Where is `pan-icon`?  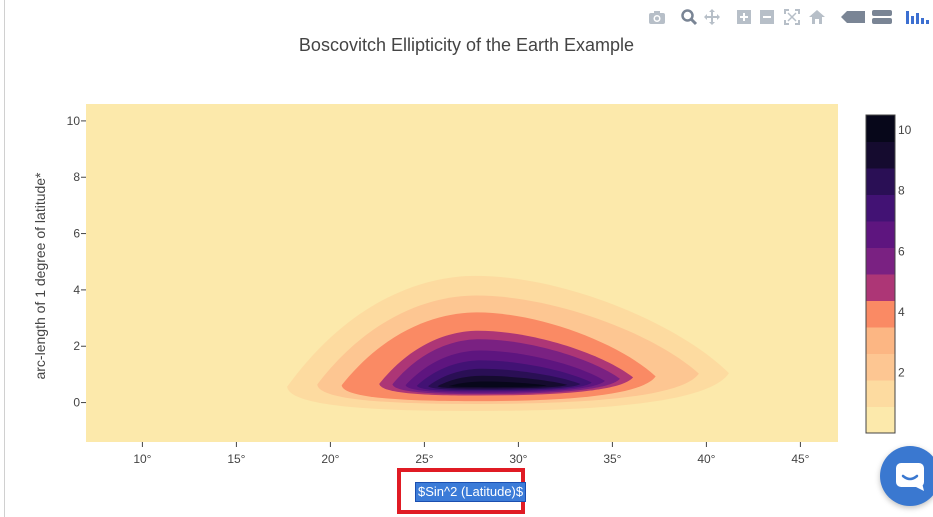 pan-icon is located at coordinates (713, 18).